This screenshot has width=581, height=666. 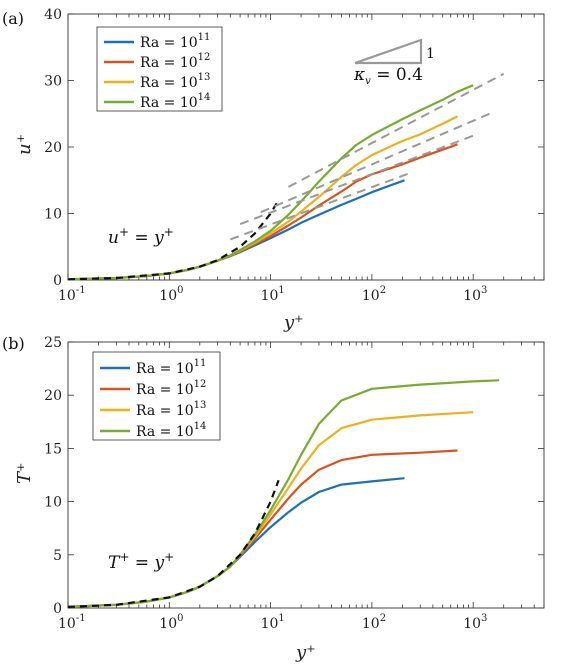 I want to click on y-tick-label: 15, so click(x=53, y=449).